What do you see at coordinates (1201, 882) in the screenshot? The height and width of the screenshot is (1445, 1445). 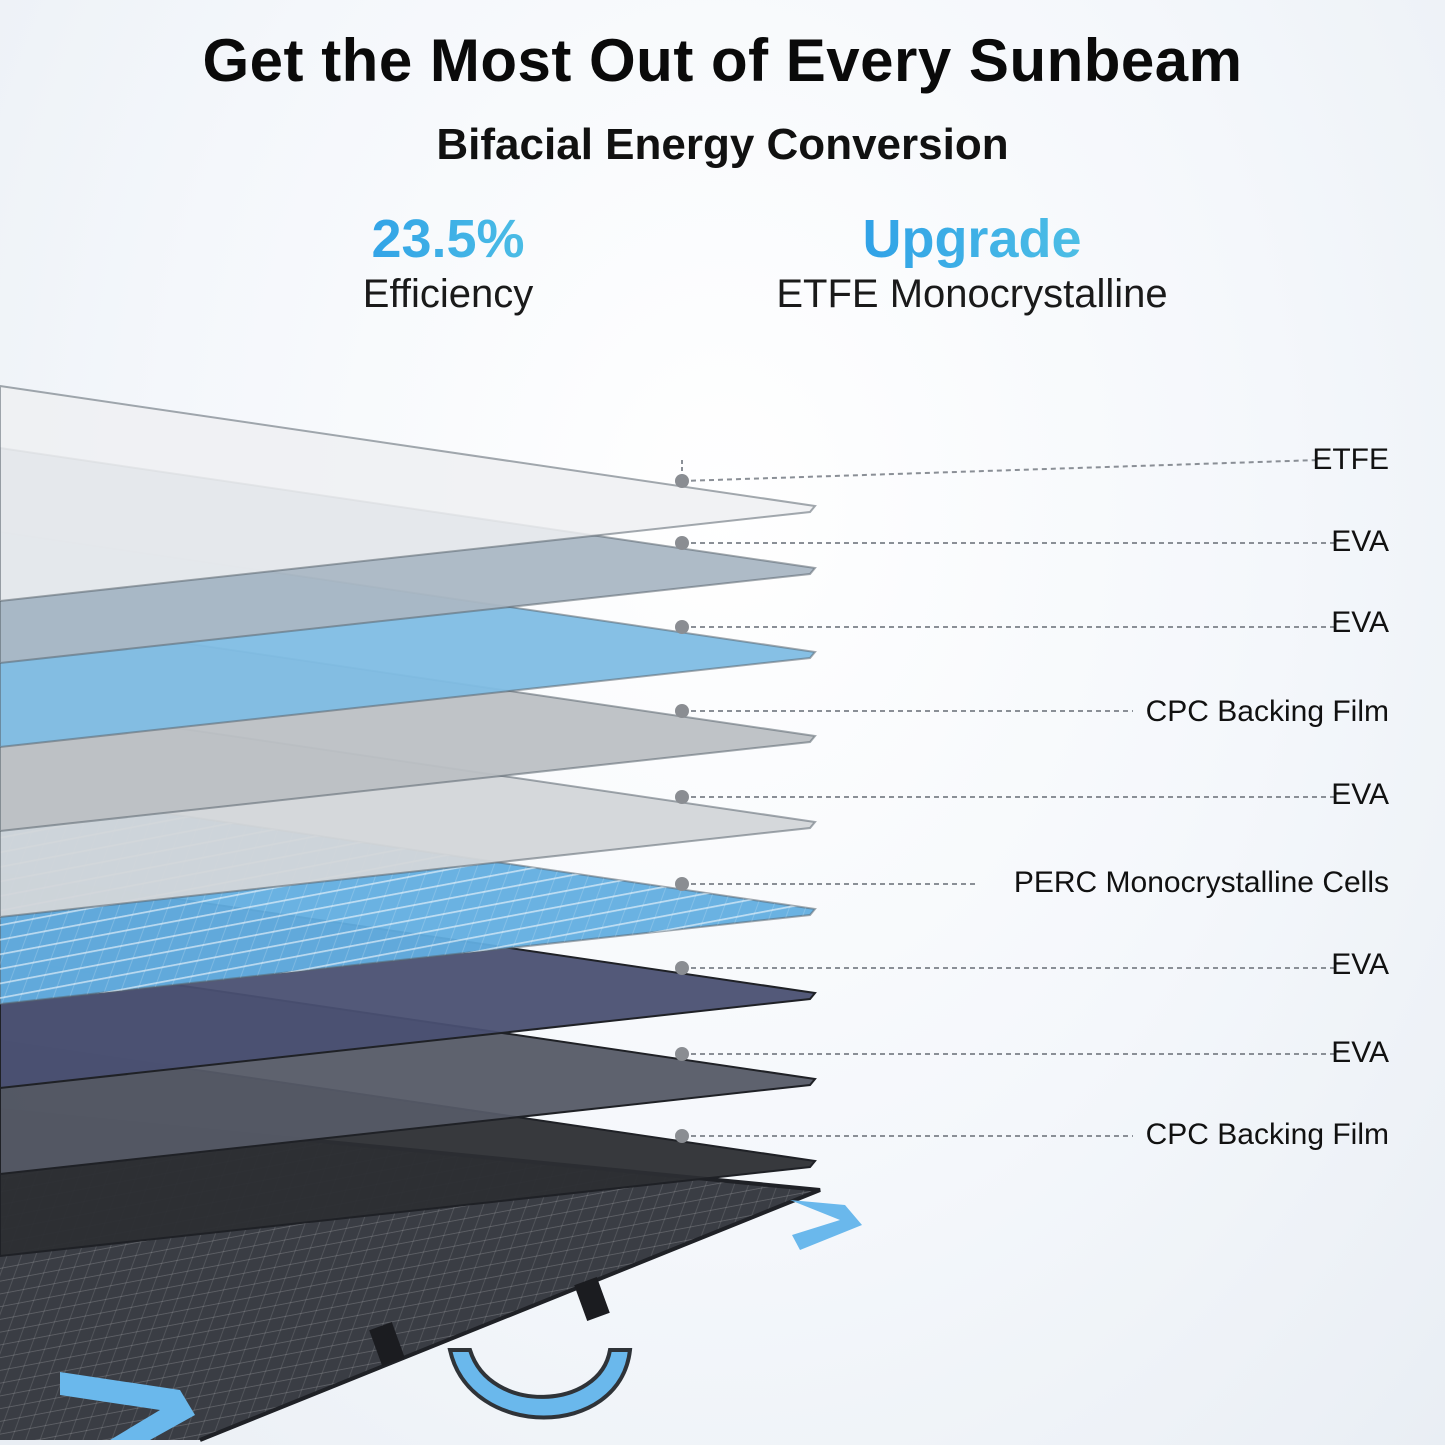 I see `layer-label: PERC Monocrystalline Cells` at bounding box center [1201, 882].